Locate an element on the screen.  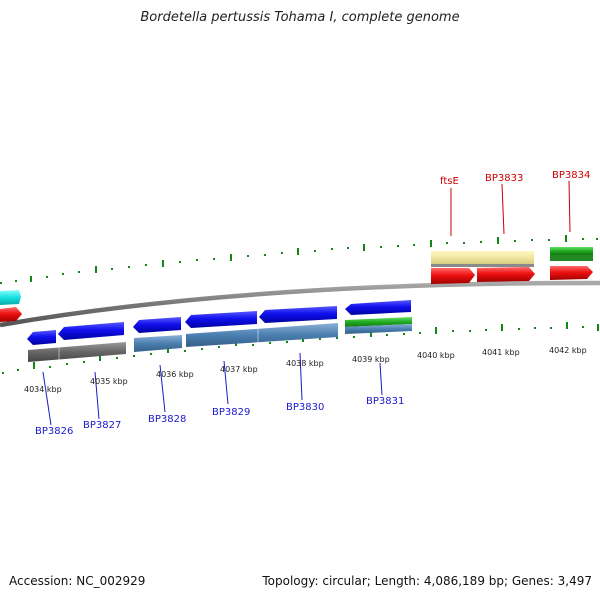
forward-gene-labels: ftsE BP3833 BP3834 is located at coordinates (515, 178).